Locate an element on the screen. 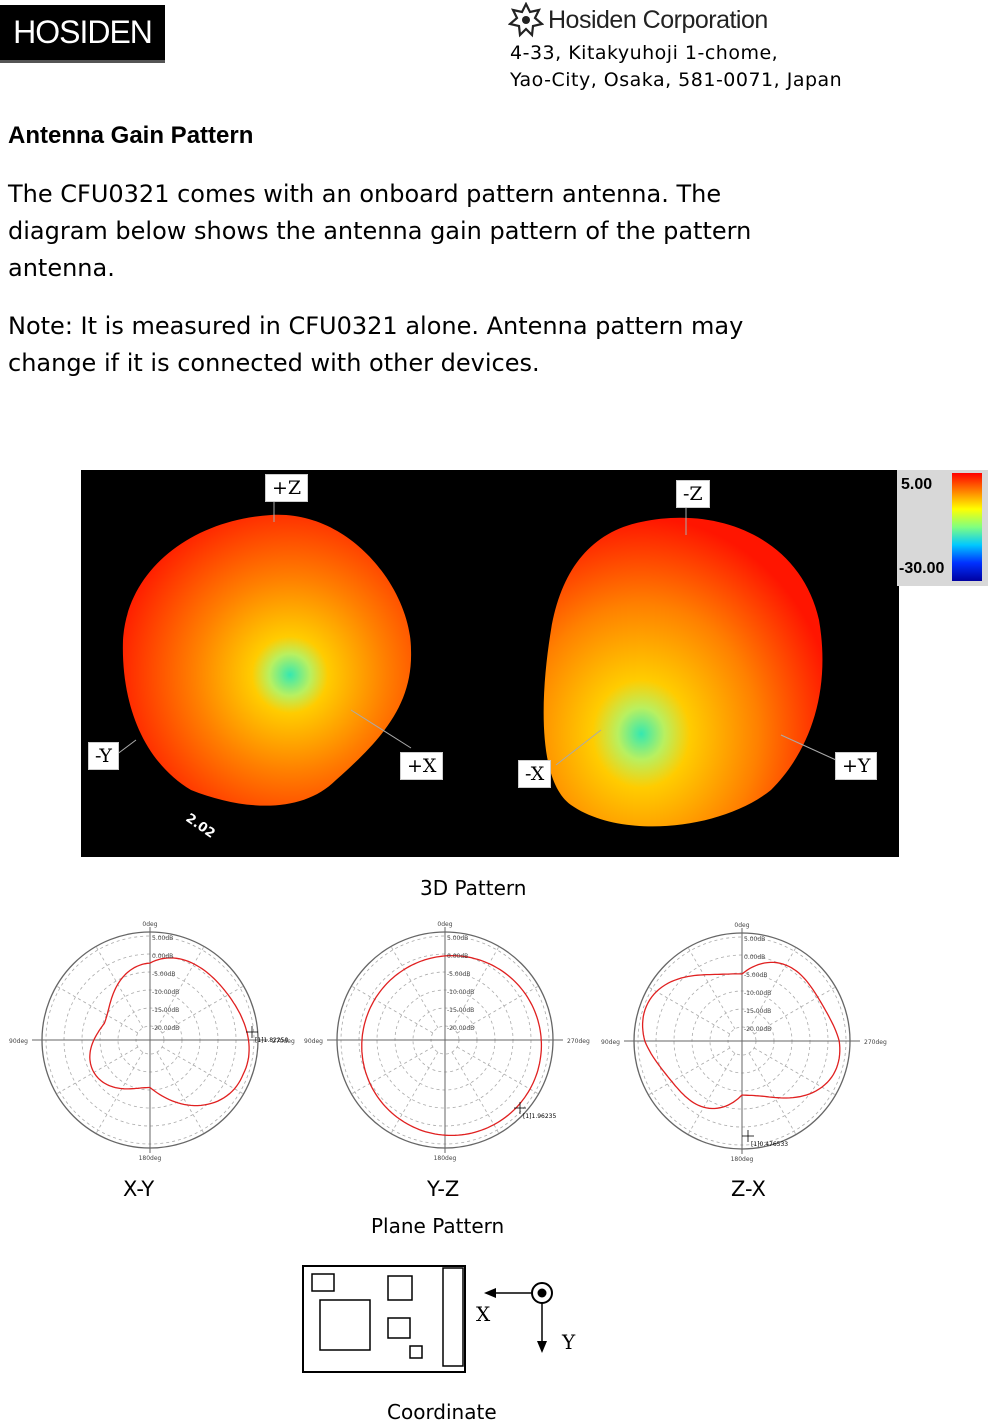 This screenshot has height=1424, width=988. label-plus-y: +Y is located at coordinates (856, 766).